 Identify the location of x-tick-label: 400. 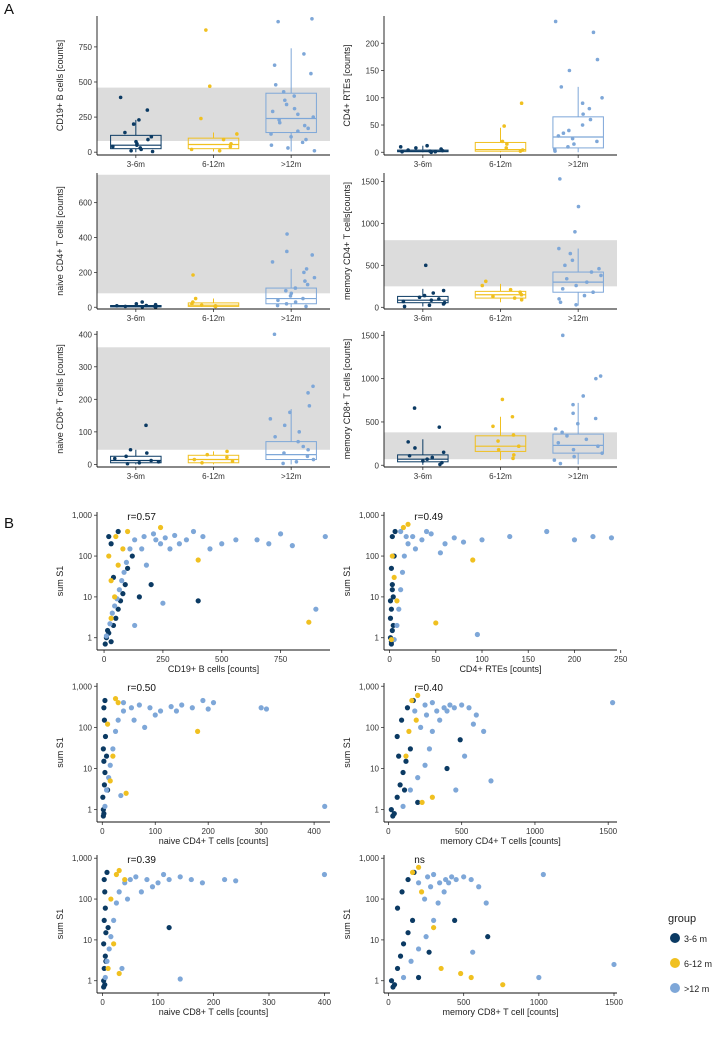
(325, 1002).